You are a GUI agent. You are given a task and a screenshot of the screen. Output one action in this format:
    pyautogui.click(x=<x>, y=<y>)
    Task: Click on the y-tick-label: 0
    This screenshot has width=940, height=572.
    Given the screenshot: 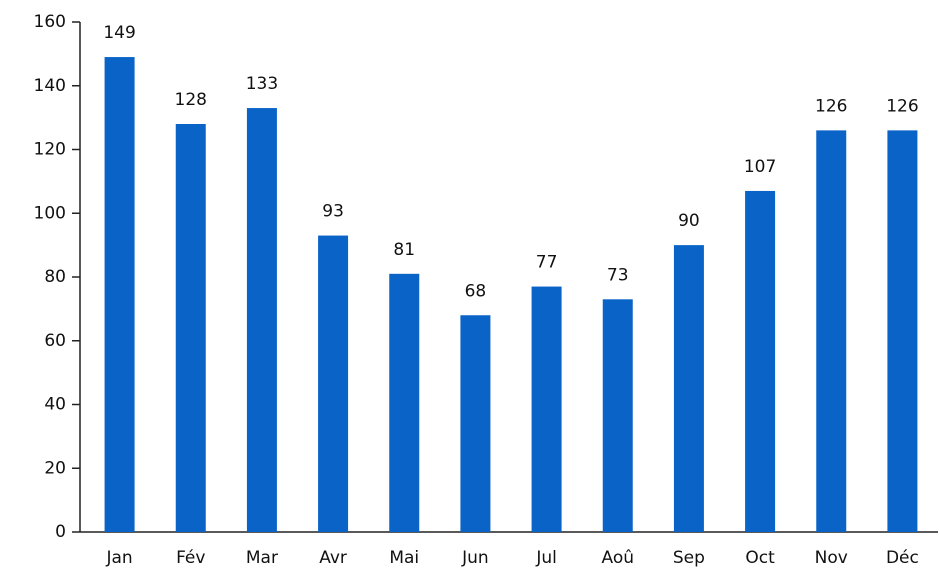 What is the action you would take?
    pyautogui.click(x=60, y=532)
    